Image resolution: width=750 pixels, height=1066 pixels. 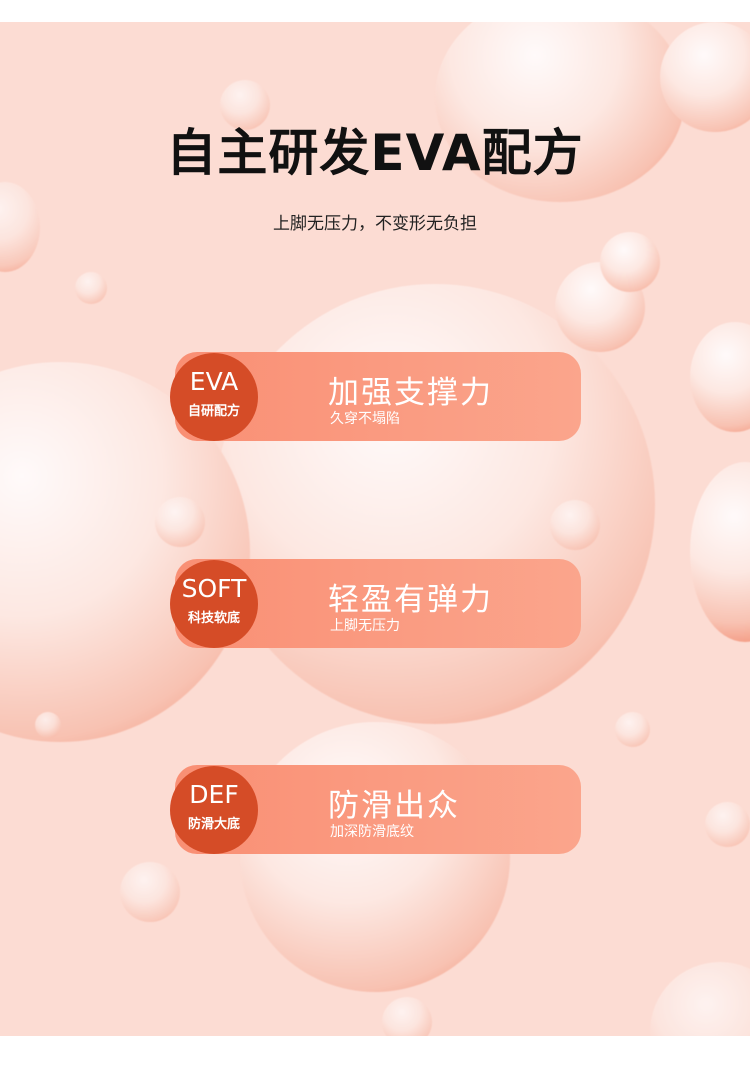 What do you see at coordinates (213, 411) in the screenshot?
I see `badge-sub: 自研配方` at bounding box center [213, 411].